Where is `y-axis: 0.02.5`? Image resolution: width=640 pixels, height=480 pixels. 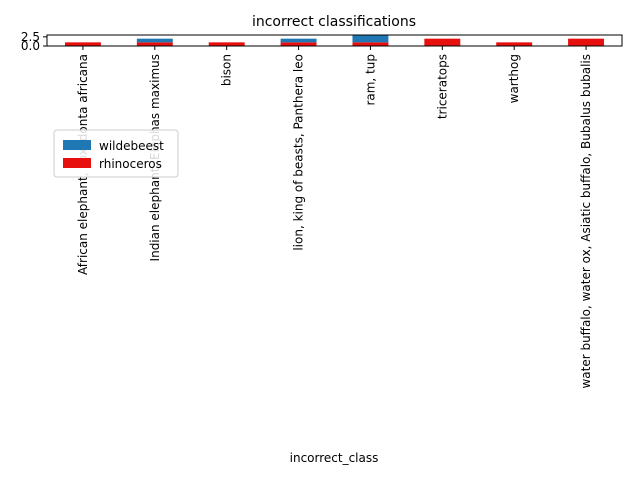
y-axis: 0.02.5 is located at coordinates (34, 41).